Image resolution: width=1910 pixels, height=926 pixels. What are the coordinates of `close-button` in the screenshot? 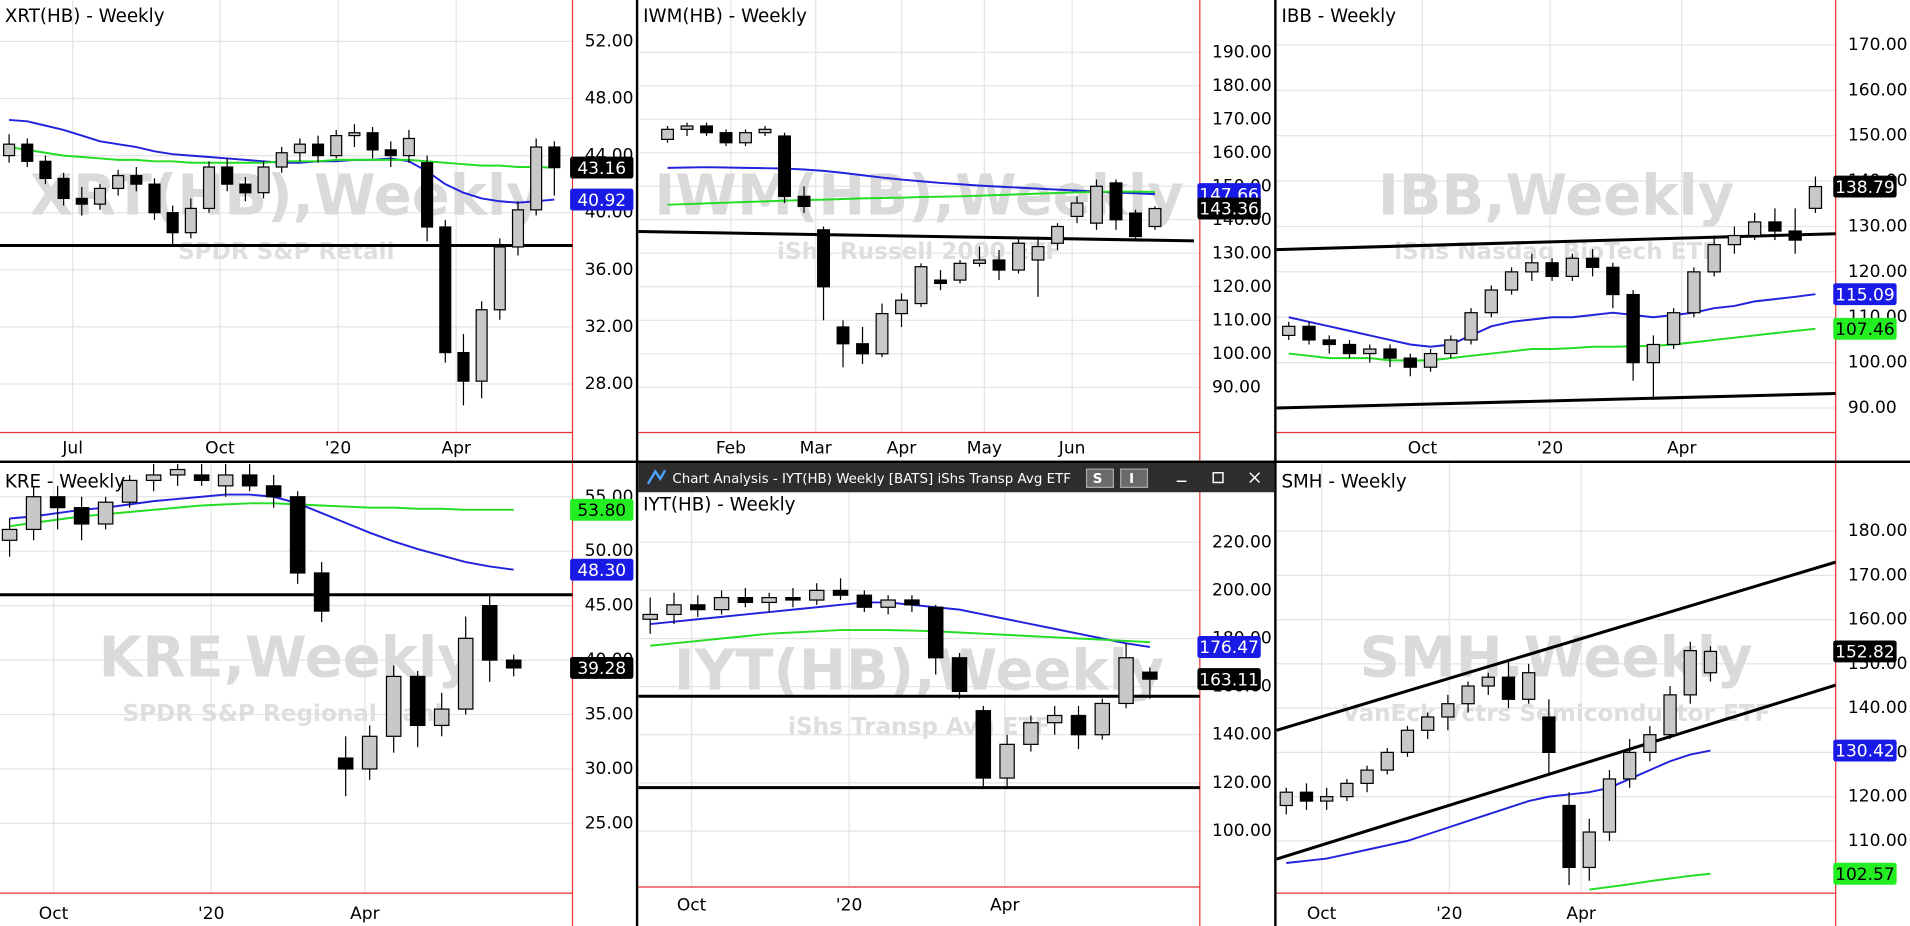 It's located at (1255, 478).